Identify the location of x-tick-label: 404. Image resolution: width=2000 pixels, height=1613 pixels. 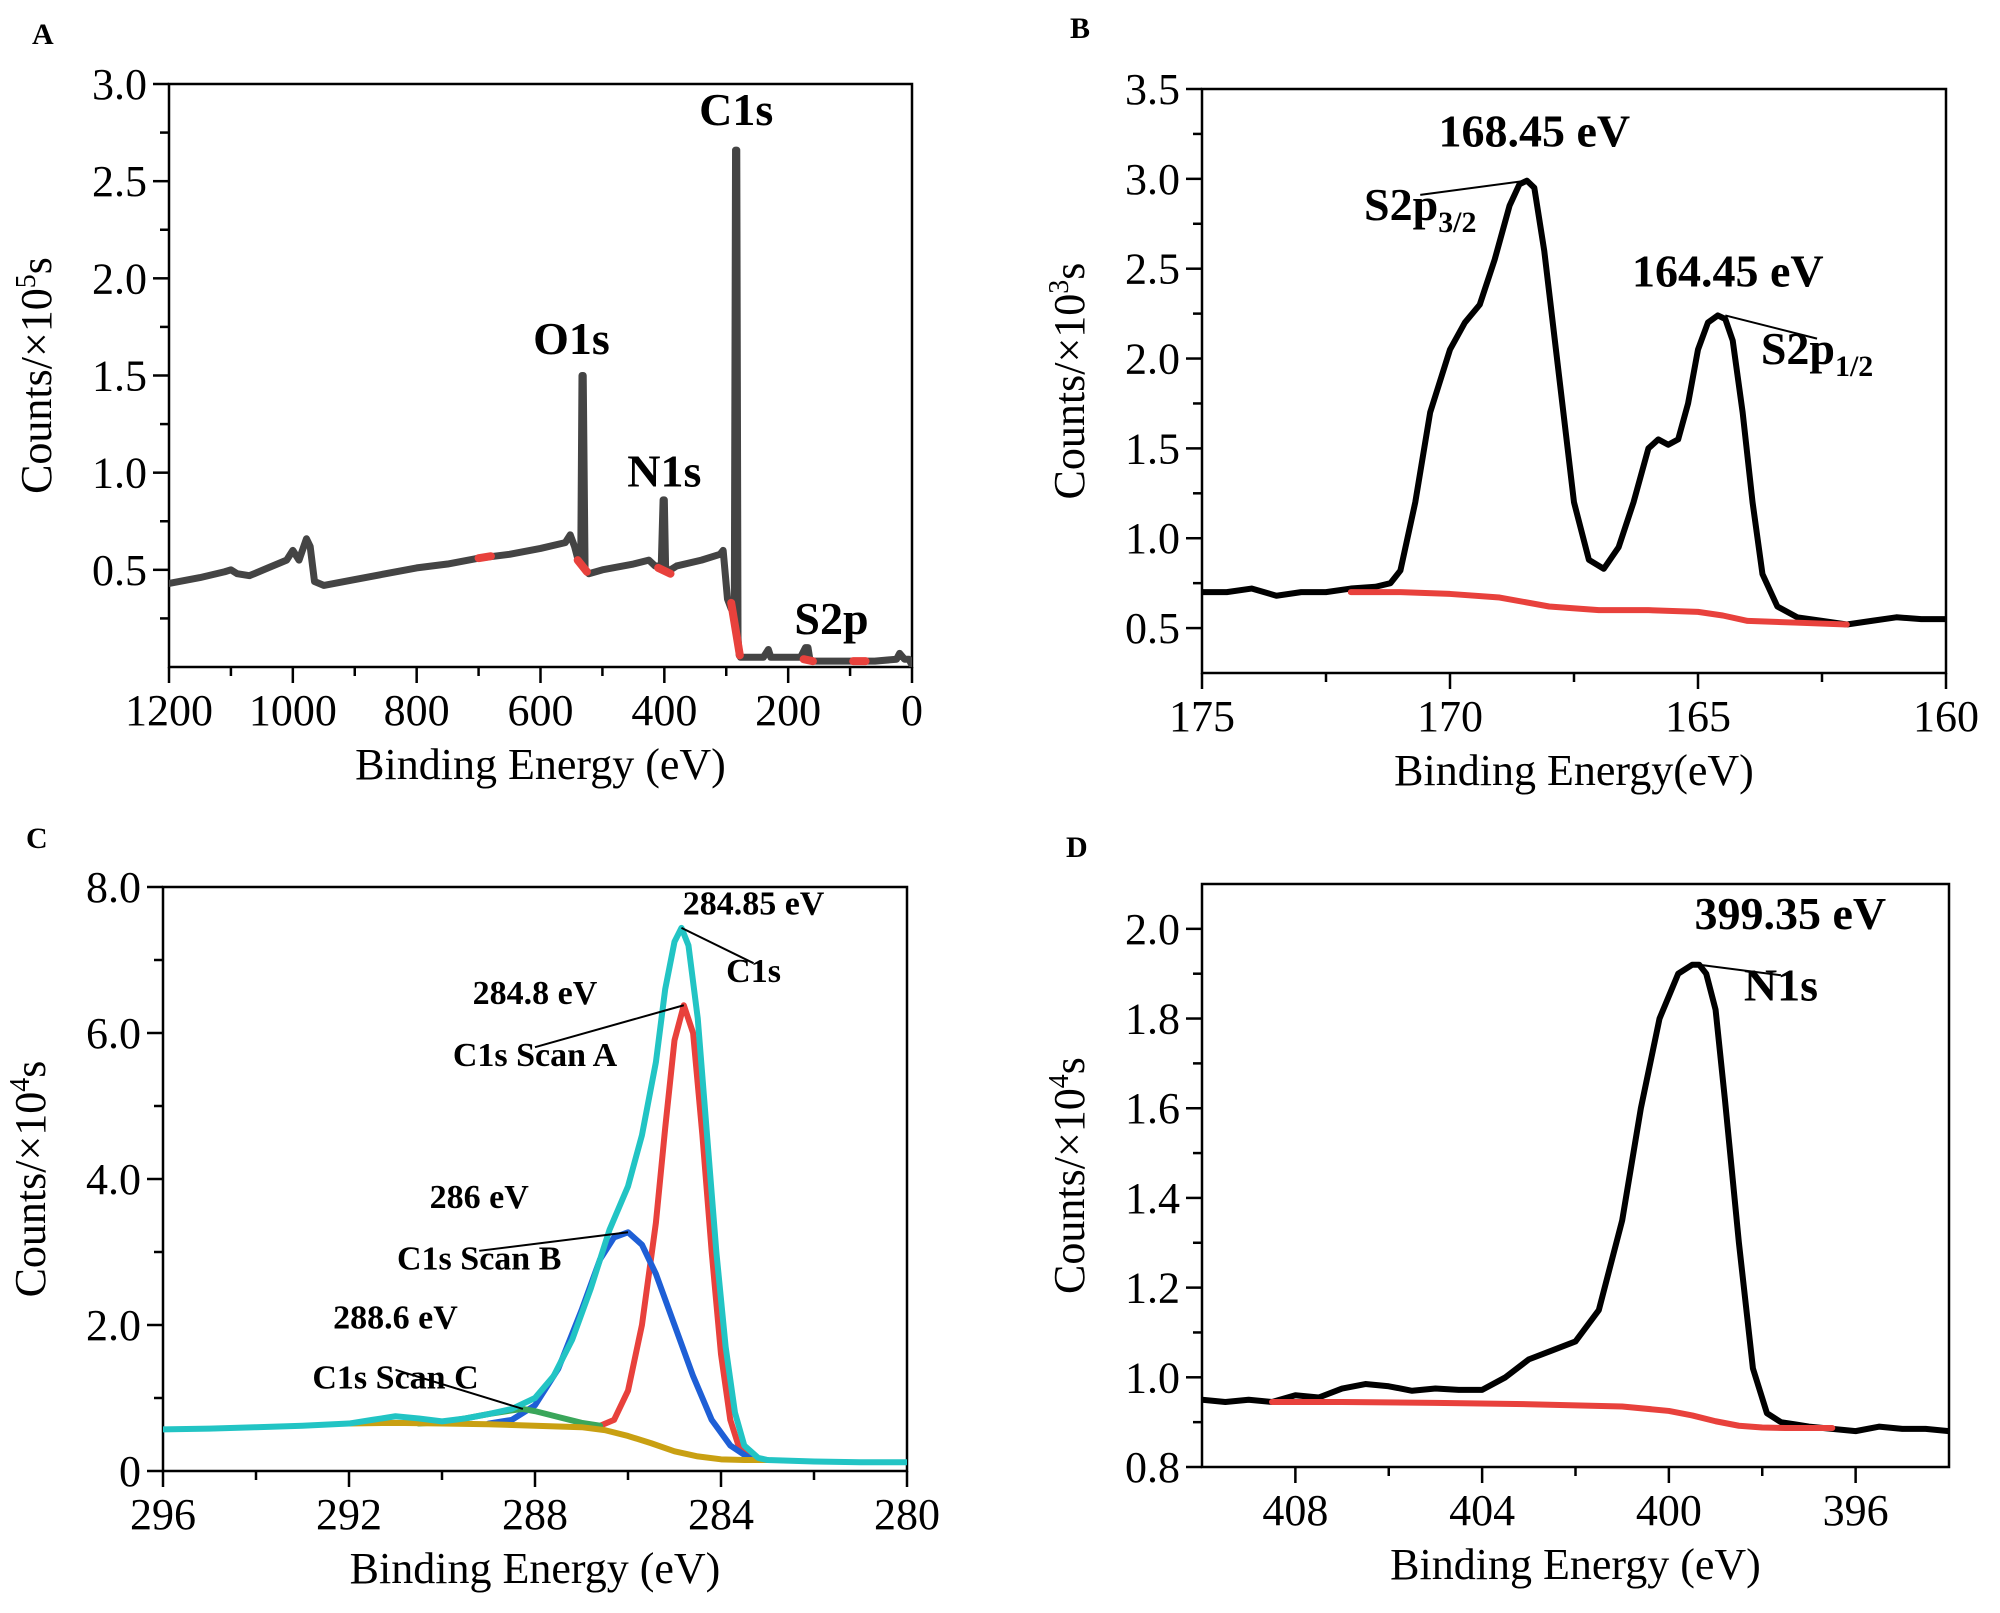
(1482, 1510).